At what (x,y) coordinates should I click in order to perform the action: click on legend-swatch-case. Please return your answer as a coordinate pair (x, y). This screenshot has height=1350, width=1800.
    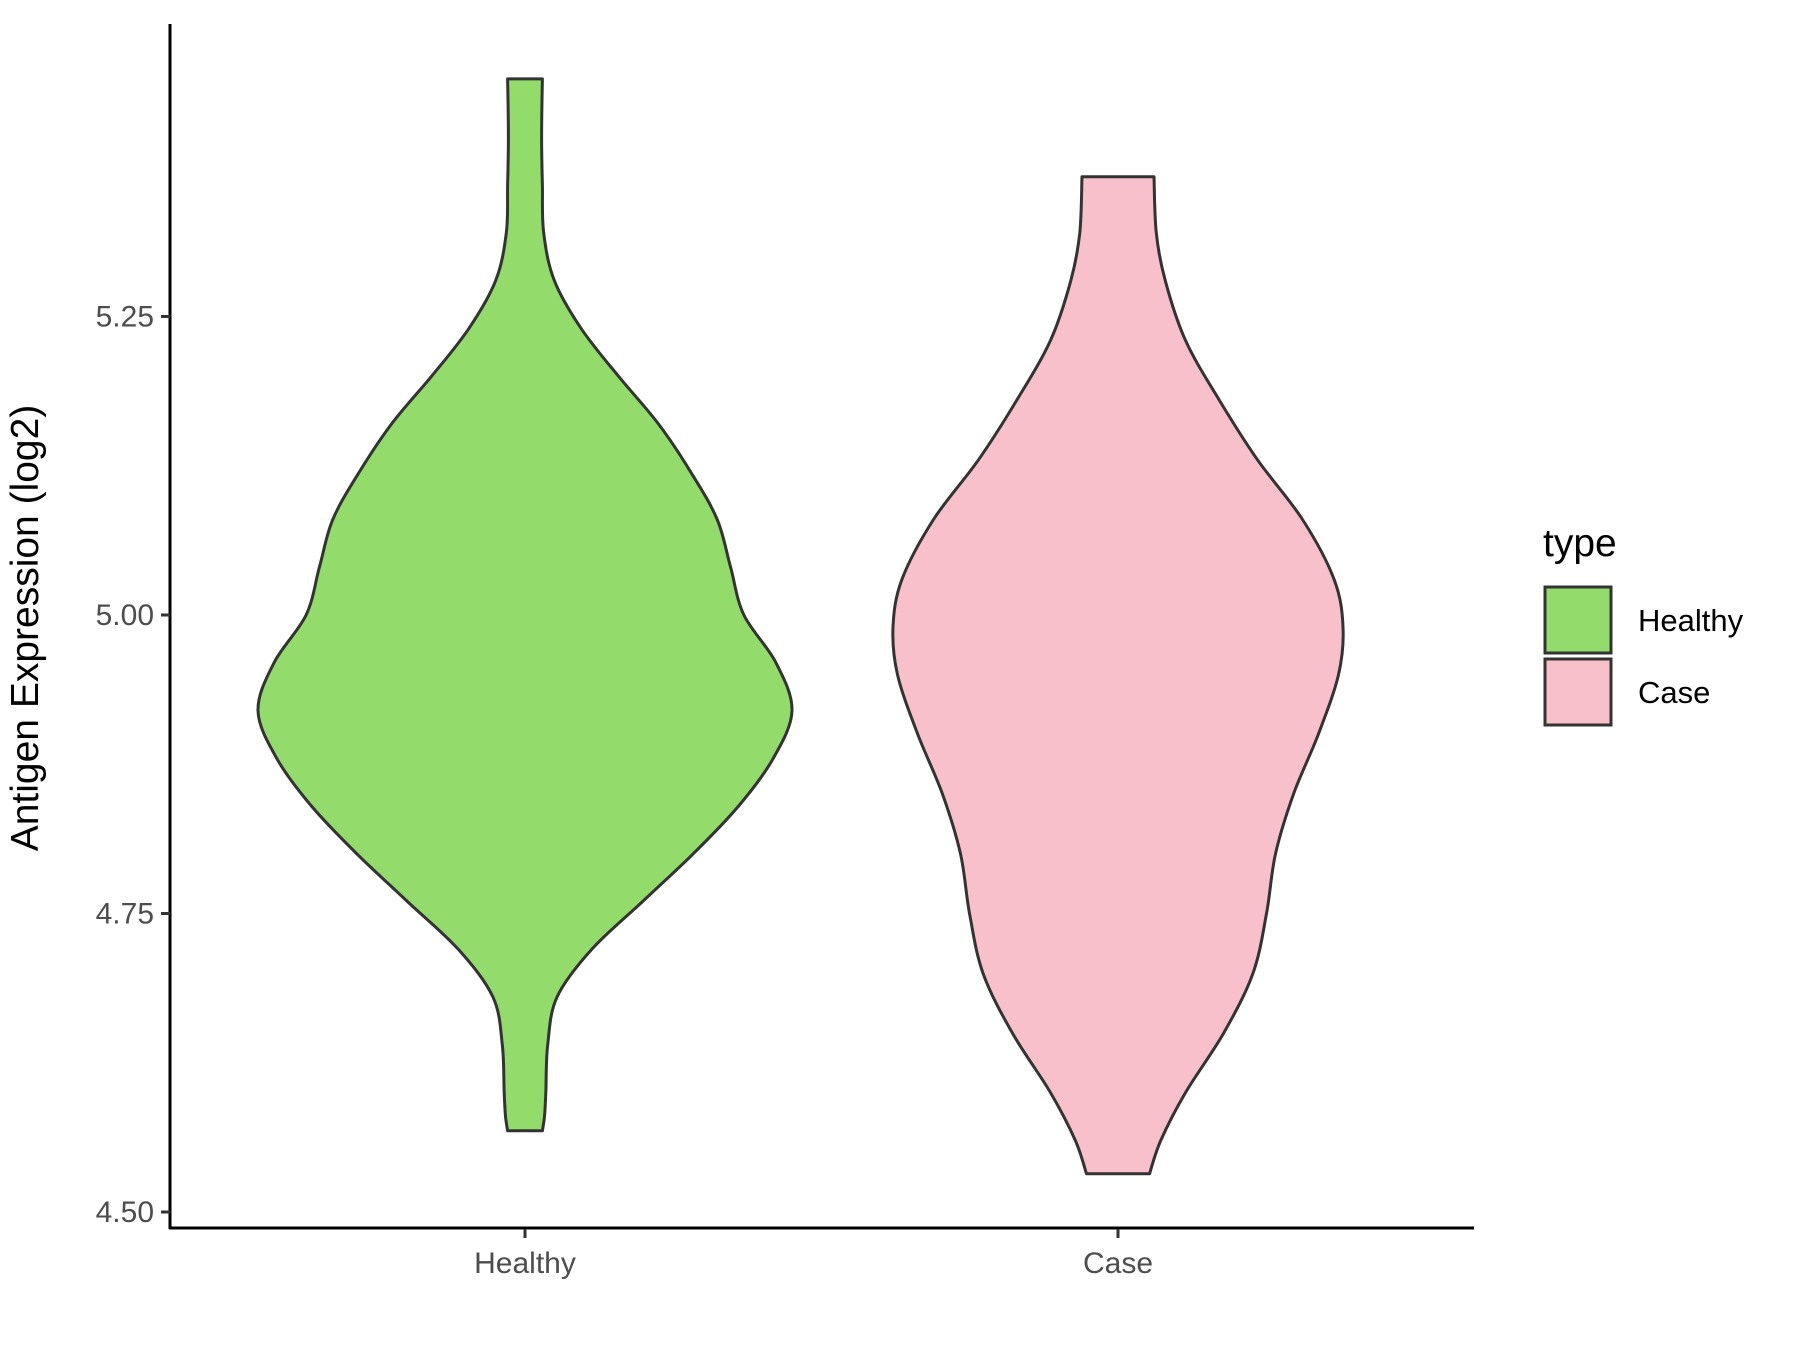
    Looking at the image, I should click on (1578, 692).